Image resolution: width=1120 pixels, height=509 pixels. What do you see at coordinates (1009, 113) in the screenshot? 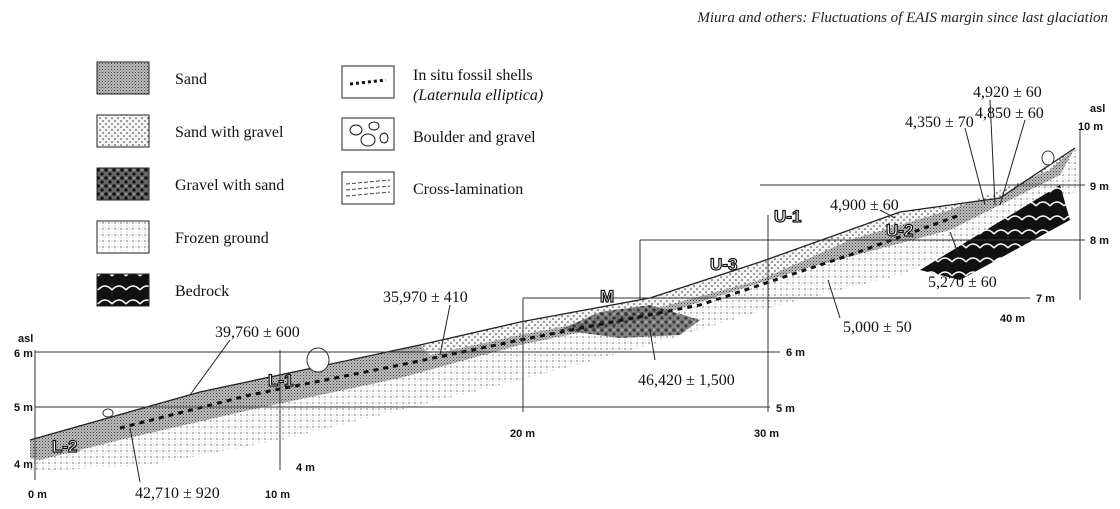
I see `date-label: 4,850 ± 60` at bounding box center [1009, 113].